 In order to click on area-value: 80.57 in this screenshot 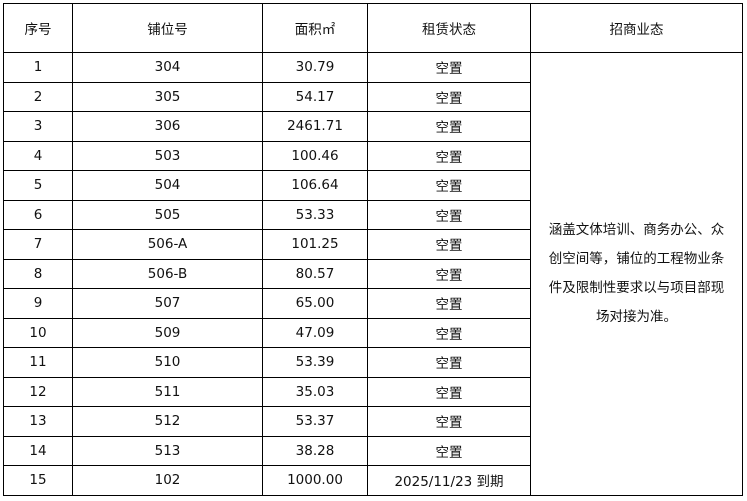, I will do `click(315, 273)`.